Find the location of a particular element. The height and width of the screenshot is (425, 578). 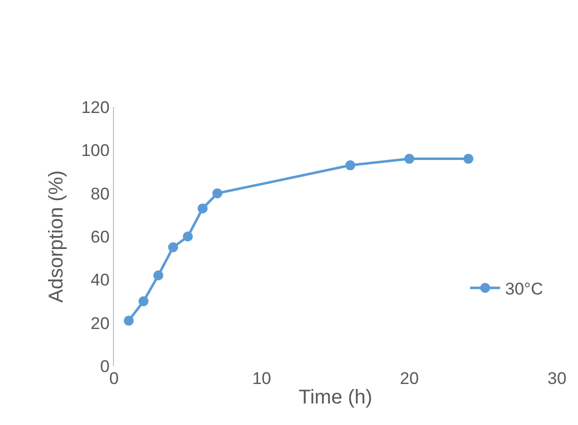

x-tick-label: 30 is located at coordinates (557, 378).